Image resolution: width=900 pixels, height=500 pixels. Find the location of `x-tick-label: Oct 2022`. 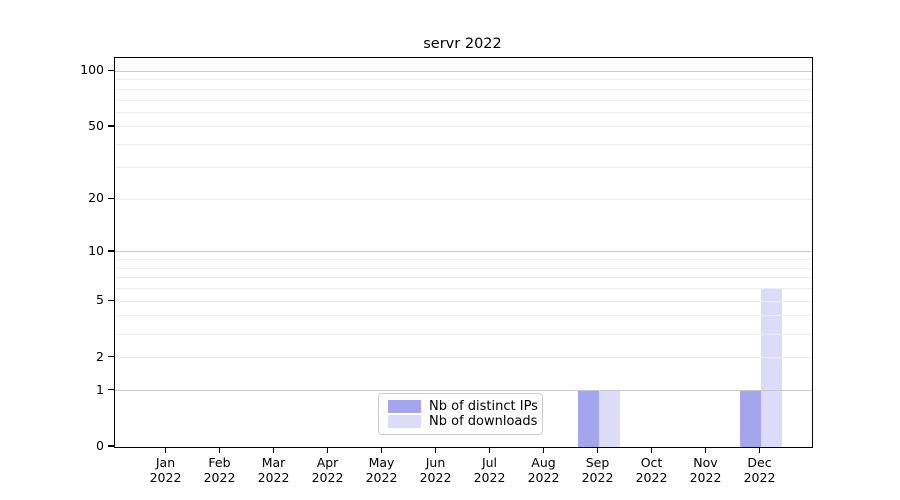

x-tick-label: Oct 2022 is located at coordinates (652, 470).